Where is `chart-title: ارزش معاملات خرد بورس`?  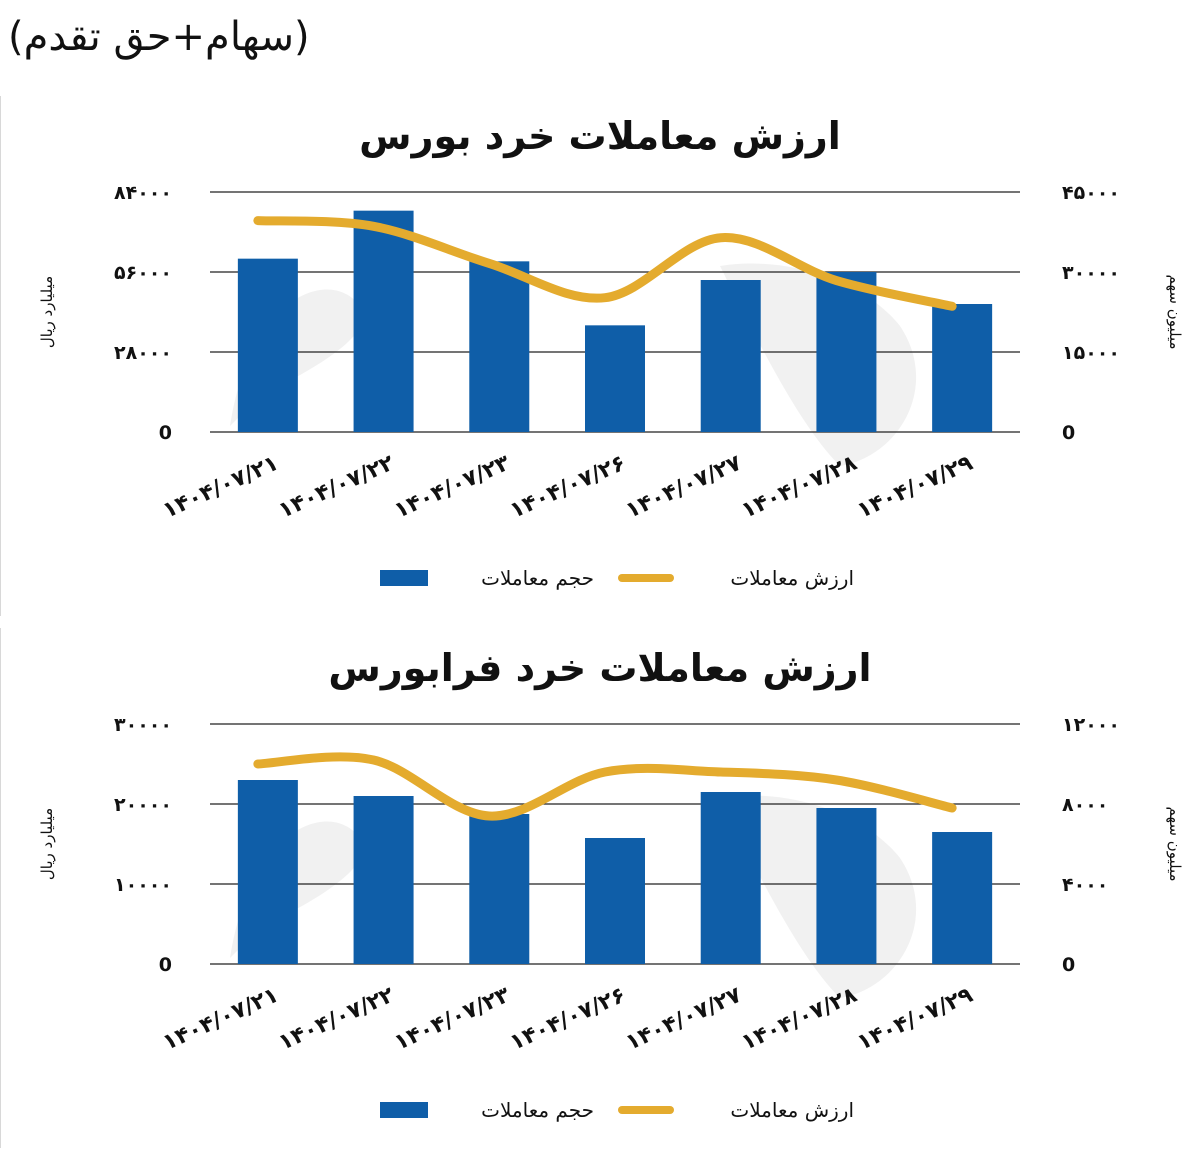 chart-title: ارزش معاملات خرد بورس is located at coordinates (600, 136).